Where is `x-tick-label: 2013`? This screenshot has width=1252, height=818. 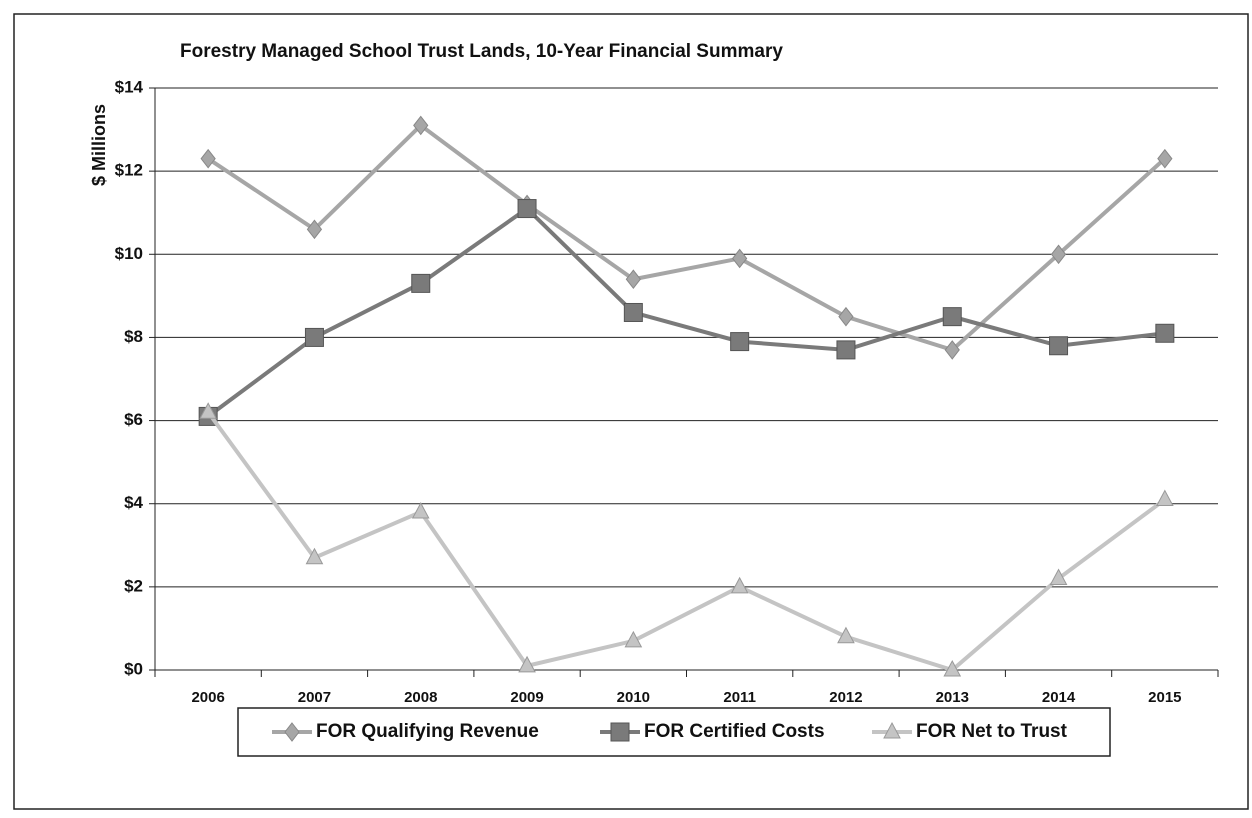 x-tick-label: 2013 is located at coordinates (952, 697).